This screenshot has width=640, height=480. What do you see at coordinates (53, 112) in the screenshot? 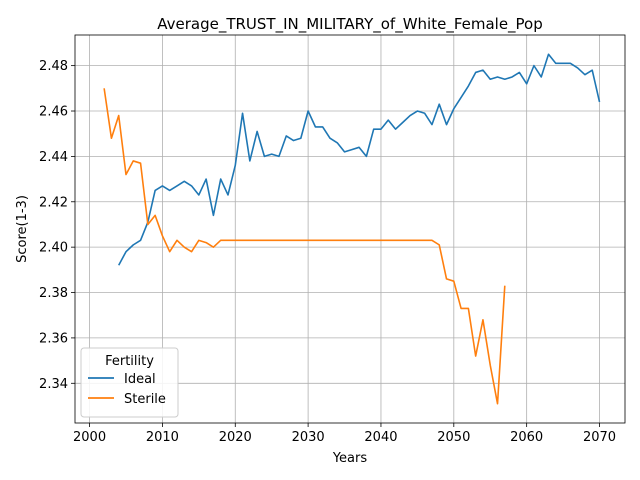
I see `y-tick-label: 2.46` at bounding box center [53, 112].